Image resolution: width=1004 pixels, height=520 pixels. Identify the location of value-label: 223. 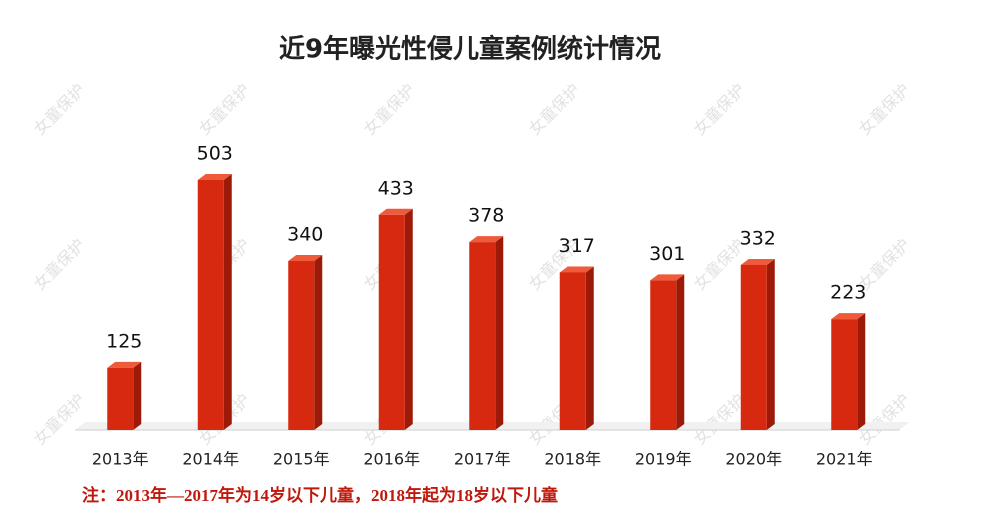
(848, 293).